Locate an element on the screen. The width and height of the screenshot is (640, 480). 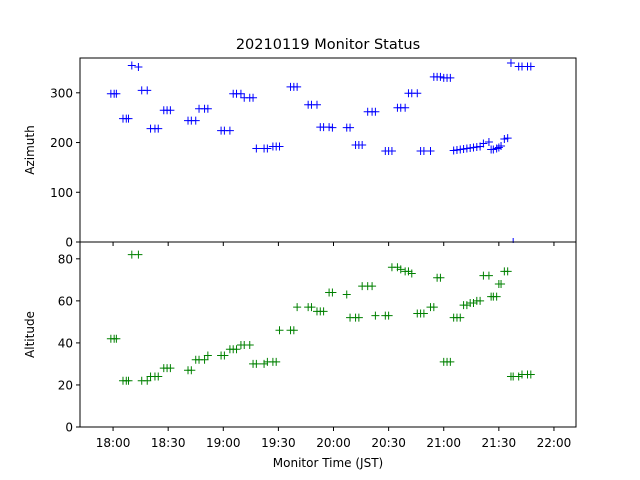
x-tick-label: 19:30 is located at coordinates (278, 443).